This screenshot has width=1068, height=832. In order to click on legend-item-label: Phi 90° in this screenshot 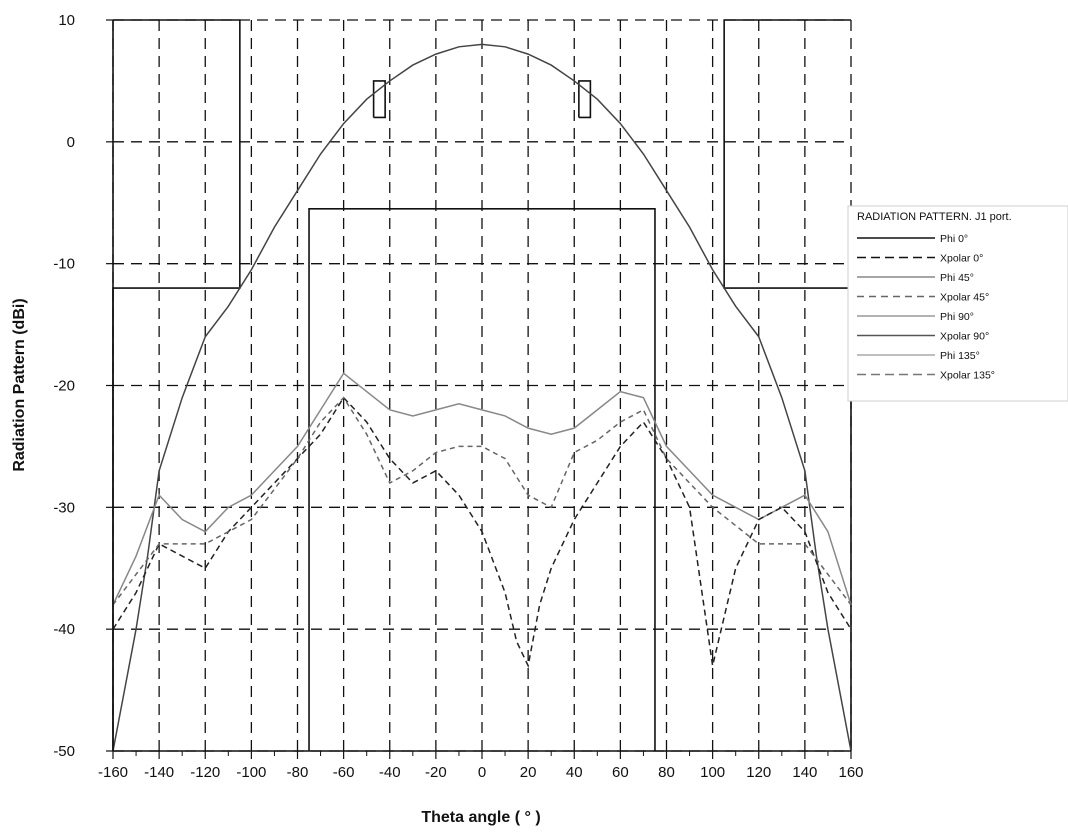, I will do `click(957, 317)`.